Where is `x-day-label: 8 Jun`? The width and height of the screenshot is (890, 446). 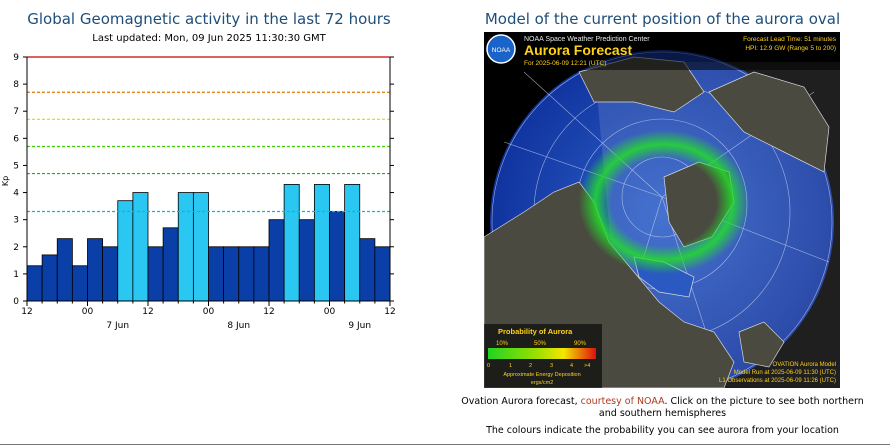 x-day-label: 8 Jun is located at coordinates (238, 326).